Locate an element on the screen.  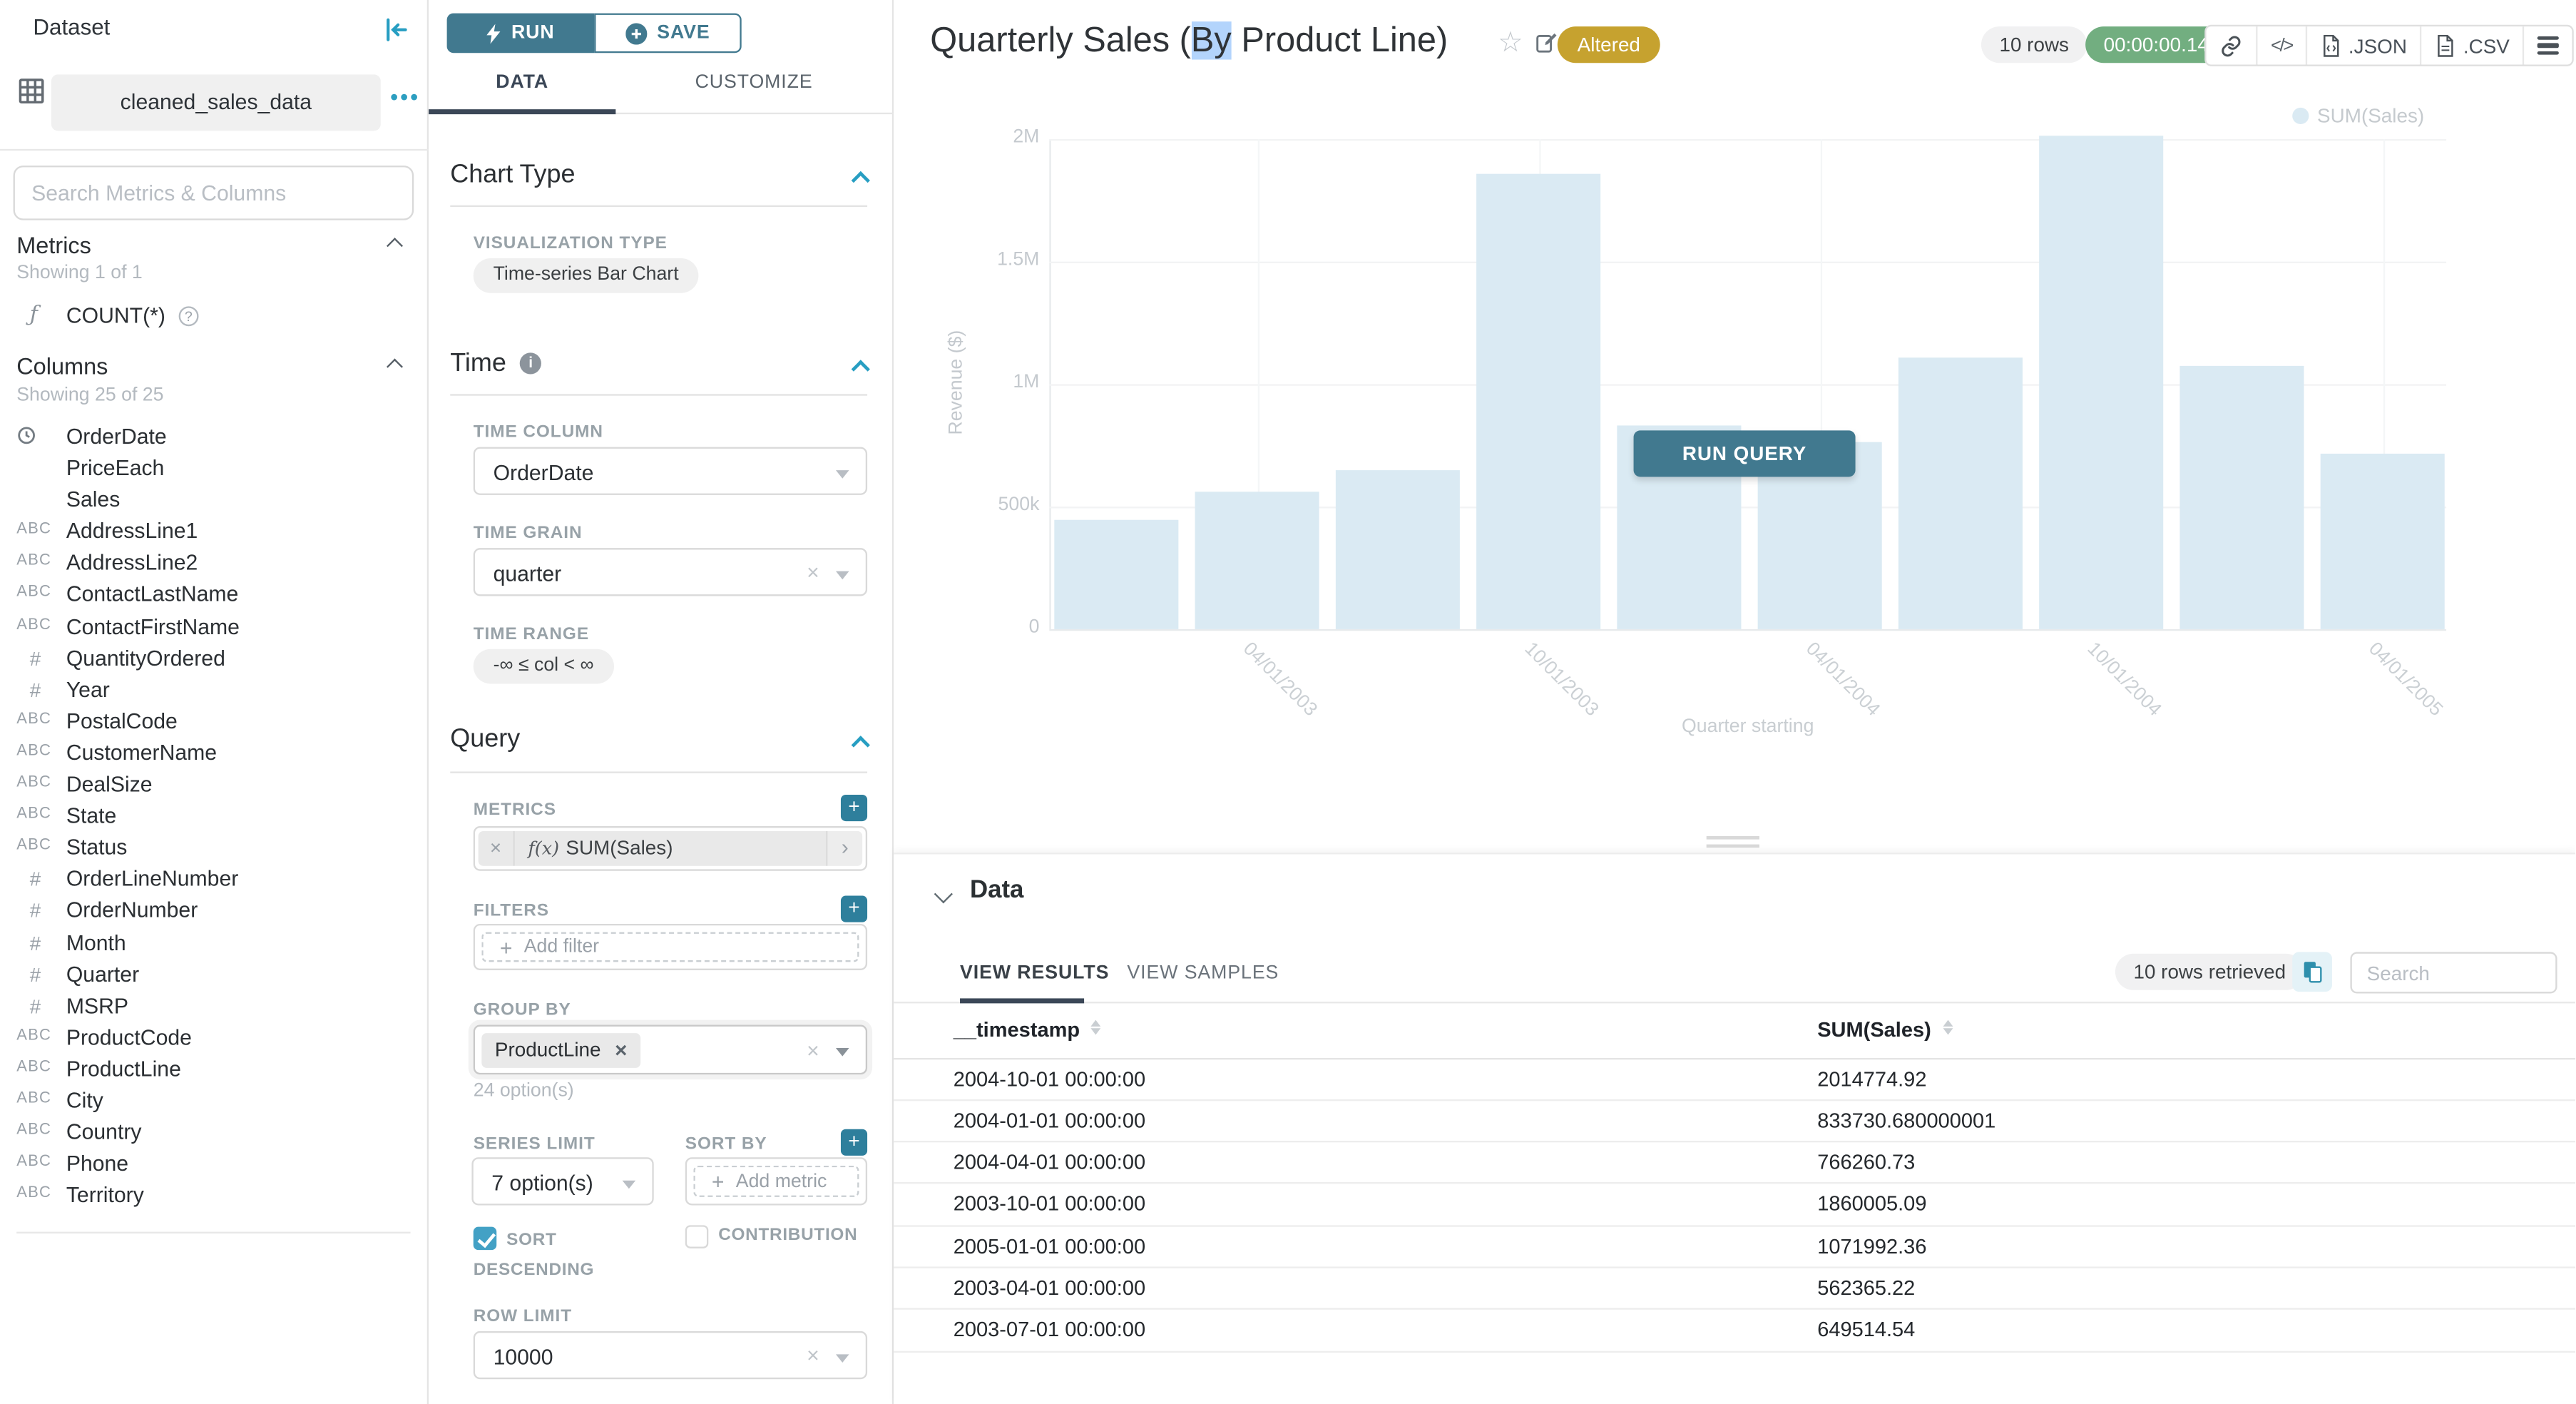
chevron-right-icon: › is located at coordinates (845, 848).